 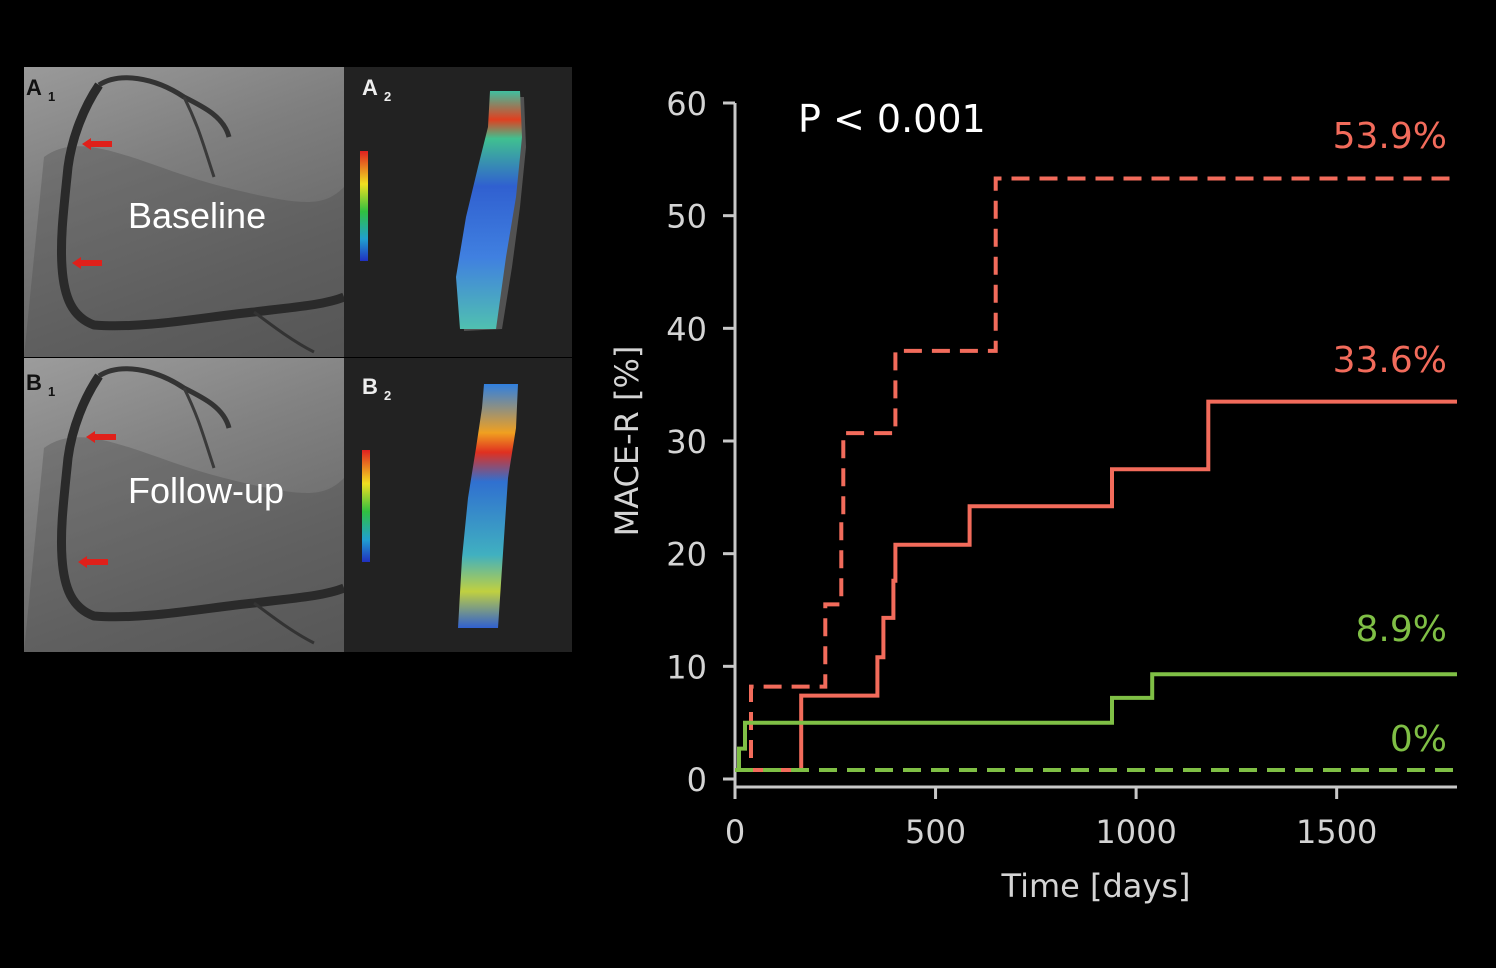 What do you see at coordinates (892, 119) in the screenshot?
I see `p-value-annotation: P < 0.001` at bounding box center [892, 119].